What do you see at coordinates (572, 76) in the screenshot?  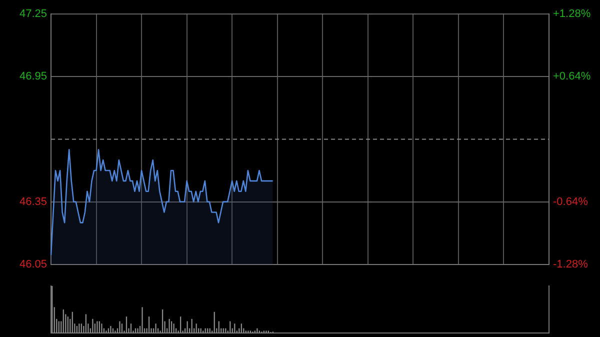 I see `y2-tick-label: +0.64%` at bounding box center [572, 76].